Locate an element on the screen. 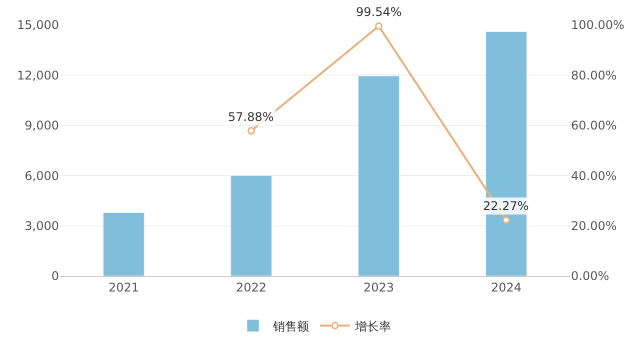 Image resolution: width=636 pixels, height=352 pixels. legend-label: 增长率 is located at coordinates (372, 326).